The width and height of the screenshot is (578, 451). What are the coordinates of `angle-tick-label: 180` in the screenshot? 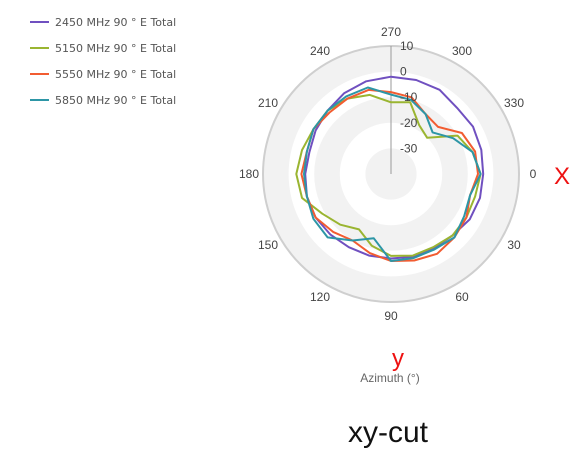 It's located at (249, 174).